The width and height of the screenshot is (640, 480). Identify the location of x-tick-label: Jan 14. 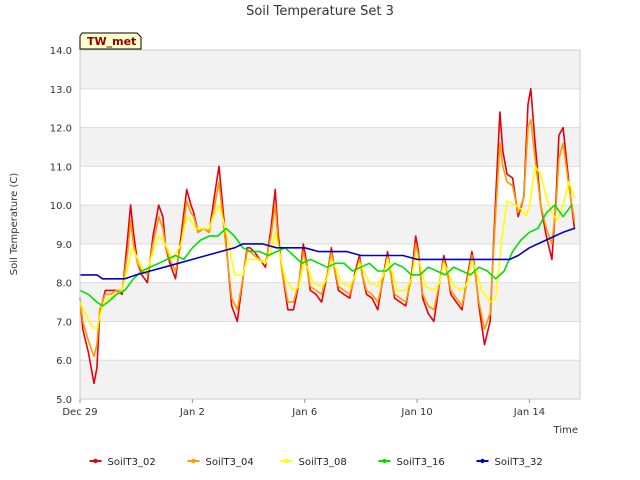
(529, 412).